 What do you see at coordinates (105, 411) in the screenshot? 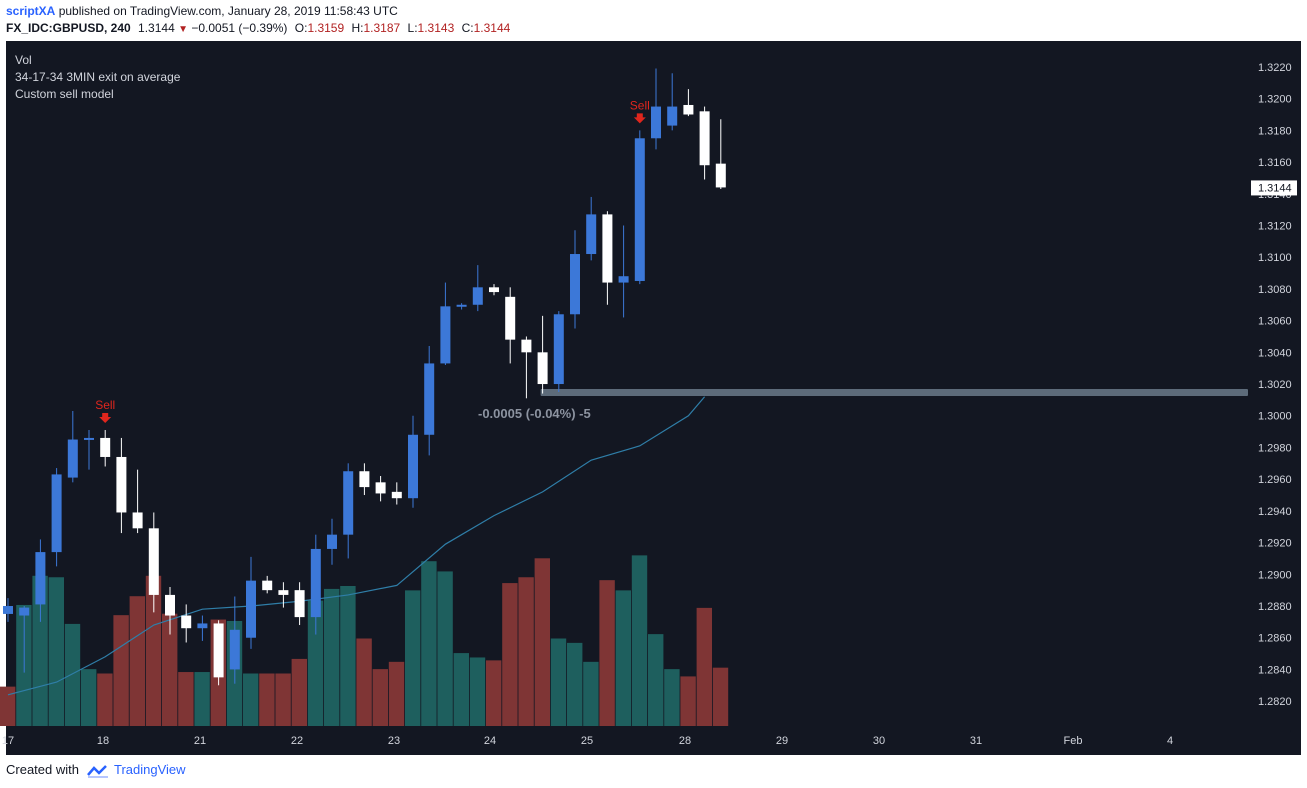
I see `sell-signal: Sell` at bounding box center [105, 411].